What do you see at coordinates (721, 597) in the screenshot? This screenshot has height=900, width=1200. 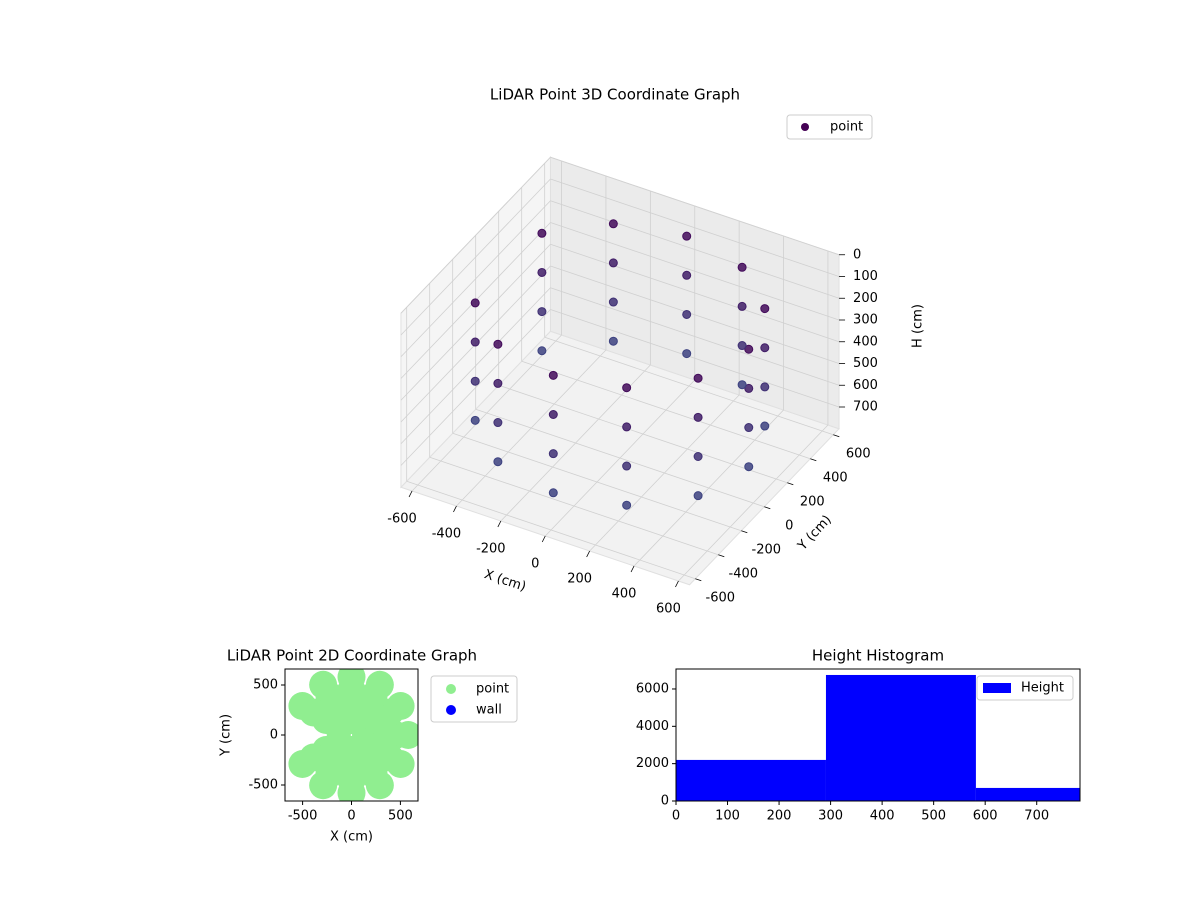 I see `y-tick-label: -600` at bounding box center [721, 597].